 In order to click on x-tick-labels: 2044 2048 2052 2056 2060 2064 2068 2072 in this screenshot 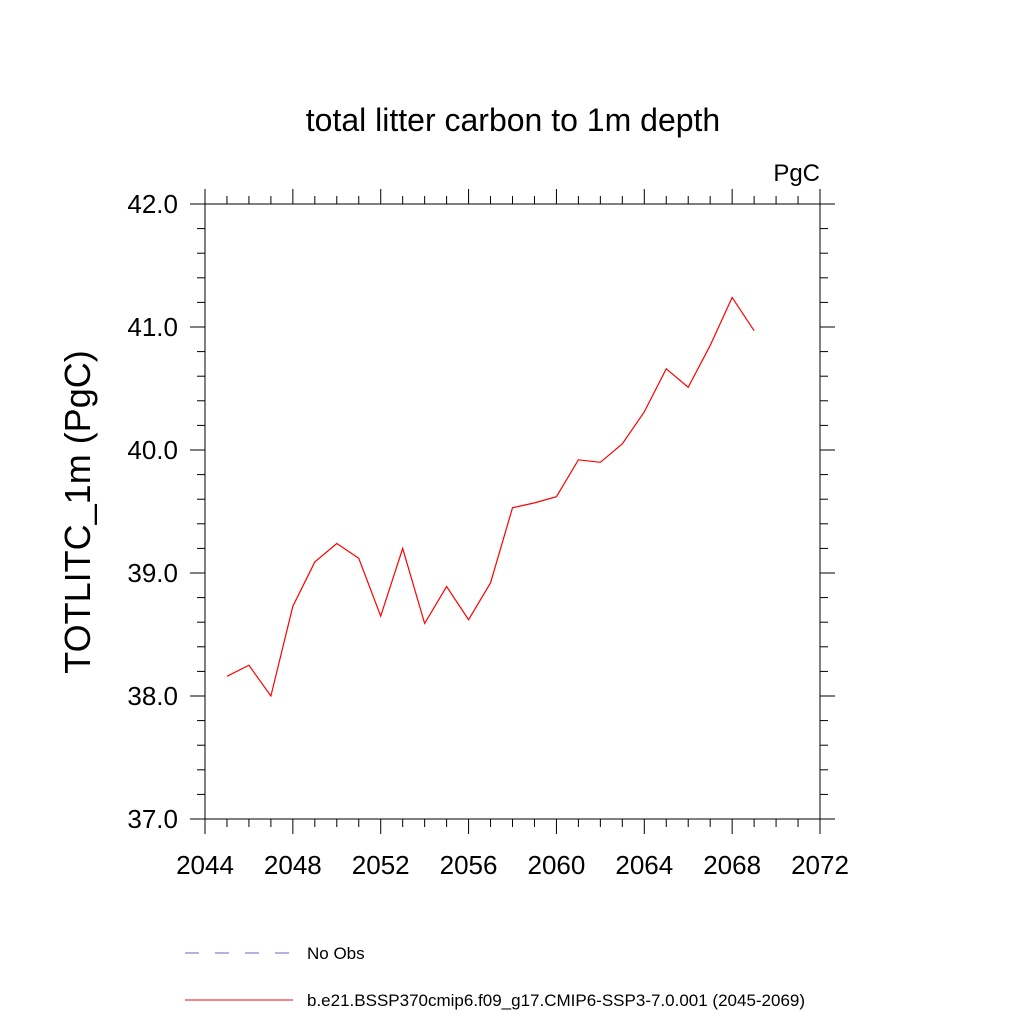, I will do `click(512, 865)`.